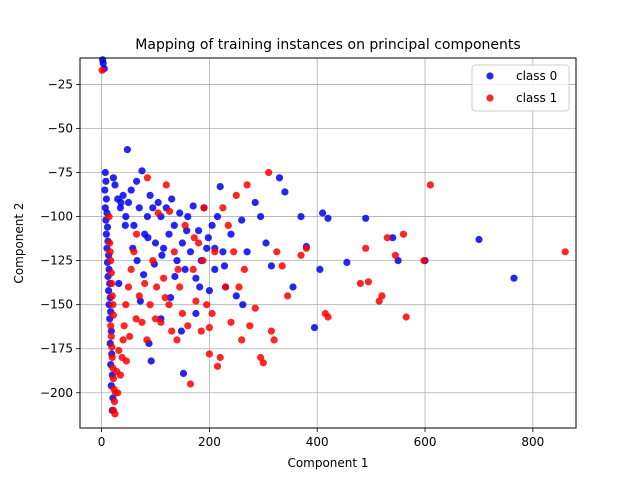 Image resolution: width=640 pixels, height=480 pixels. I want to click on y-tick-label: −125, so click(56, 261).